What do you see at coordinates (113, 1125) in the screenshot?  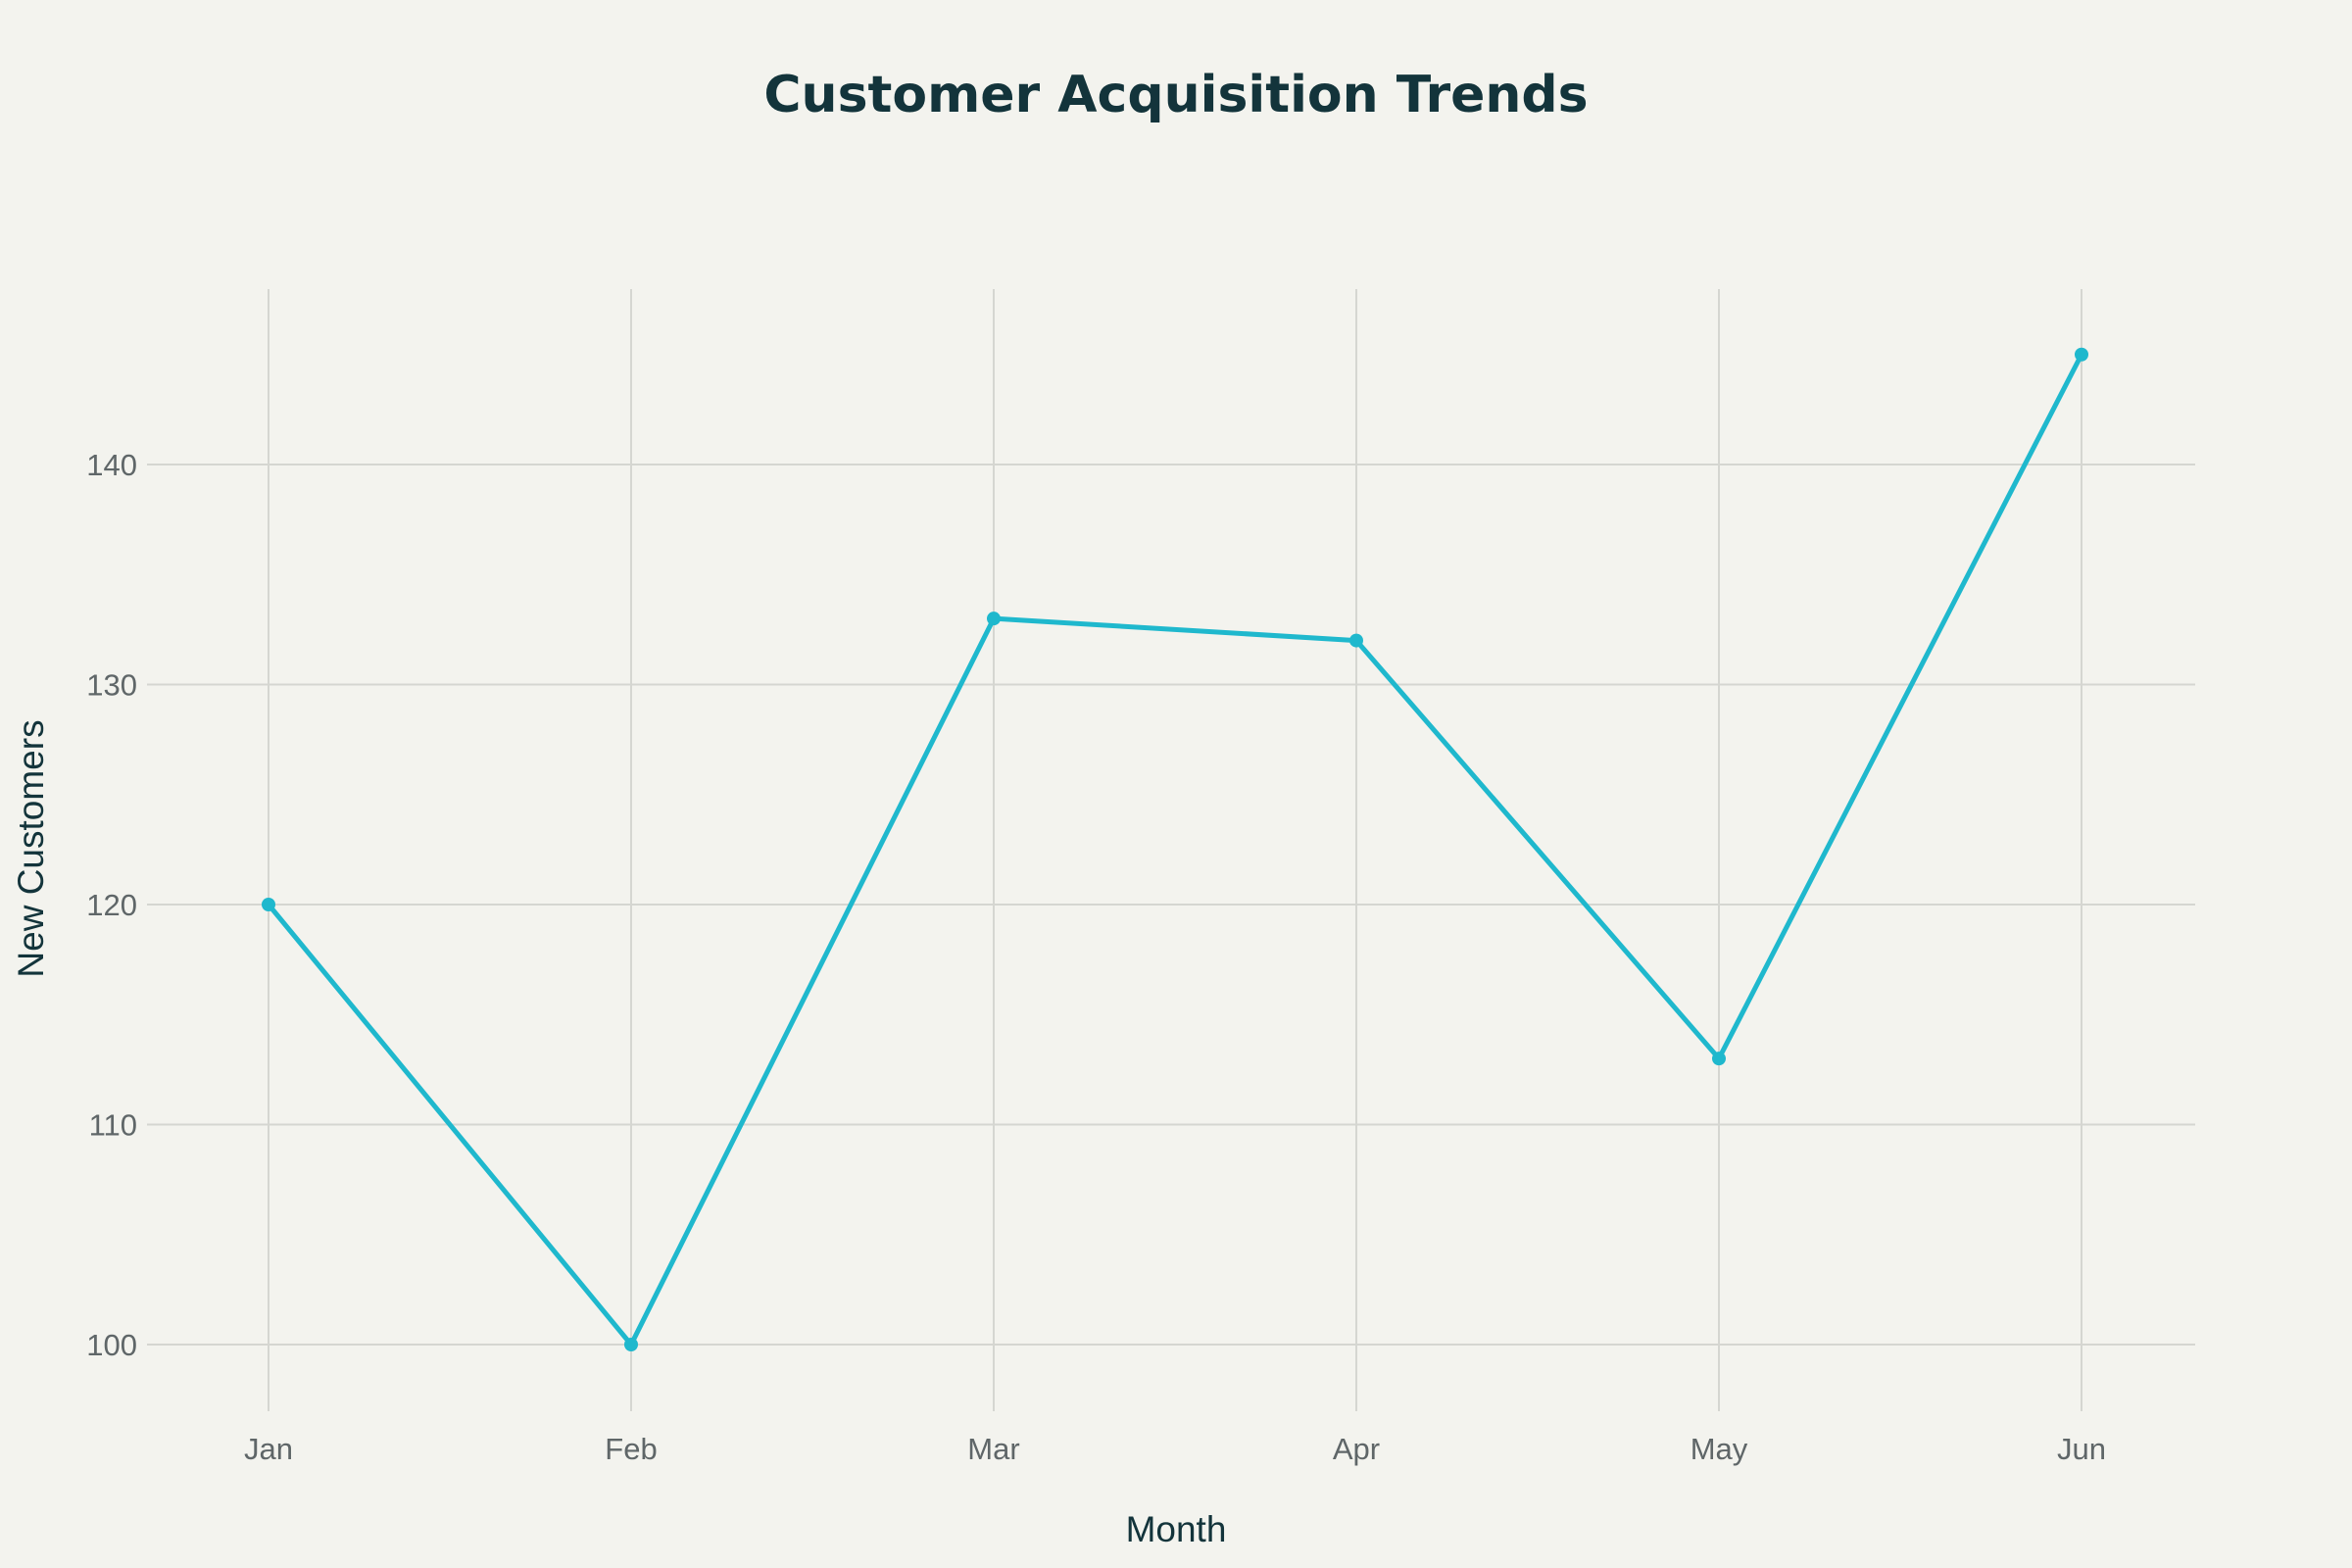 I see `y-tick-label: 110` at bounding box center [113, 1125].